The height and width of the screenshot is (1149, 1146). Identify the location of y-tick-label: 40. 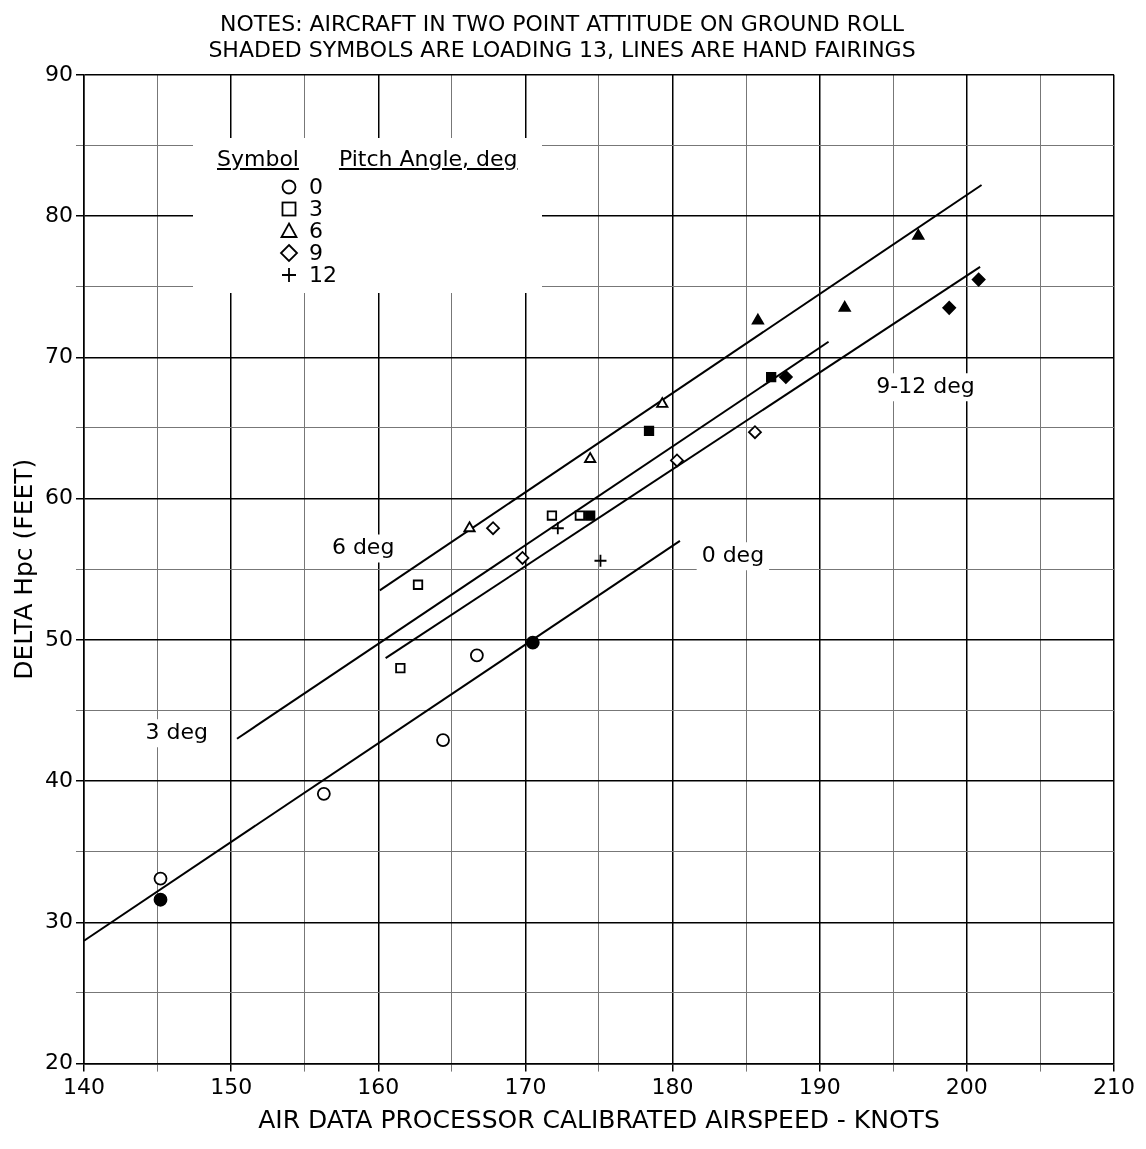
(58, 779).